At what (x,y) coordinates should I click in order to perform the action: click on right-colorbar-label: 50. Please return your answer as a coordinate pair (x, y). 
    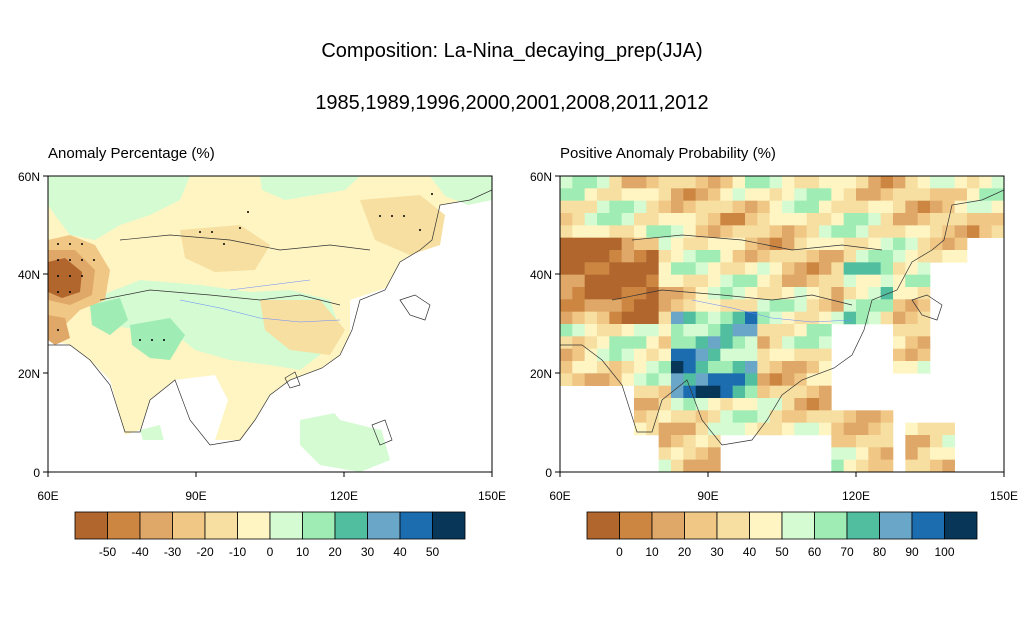
    Looking at the image, I should click on (782, 552).